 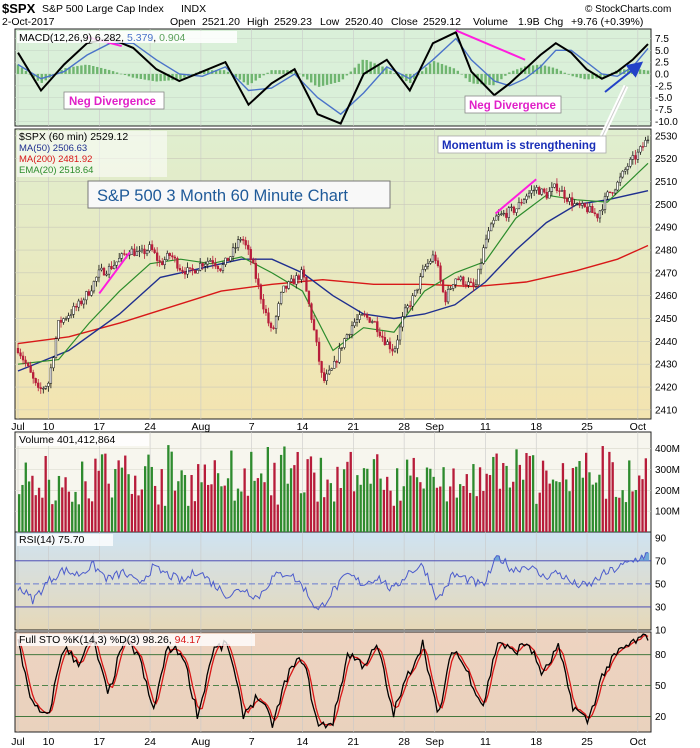 What do you see at coordinates (662, 51) in the screenshot?
I see `macd-y-tick-1: 5.0` at bounding box center [662, 51].